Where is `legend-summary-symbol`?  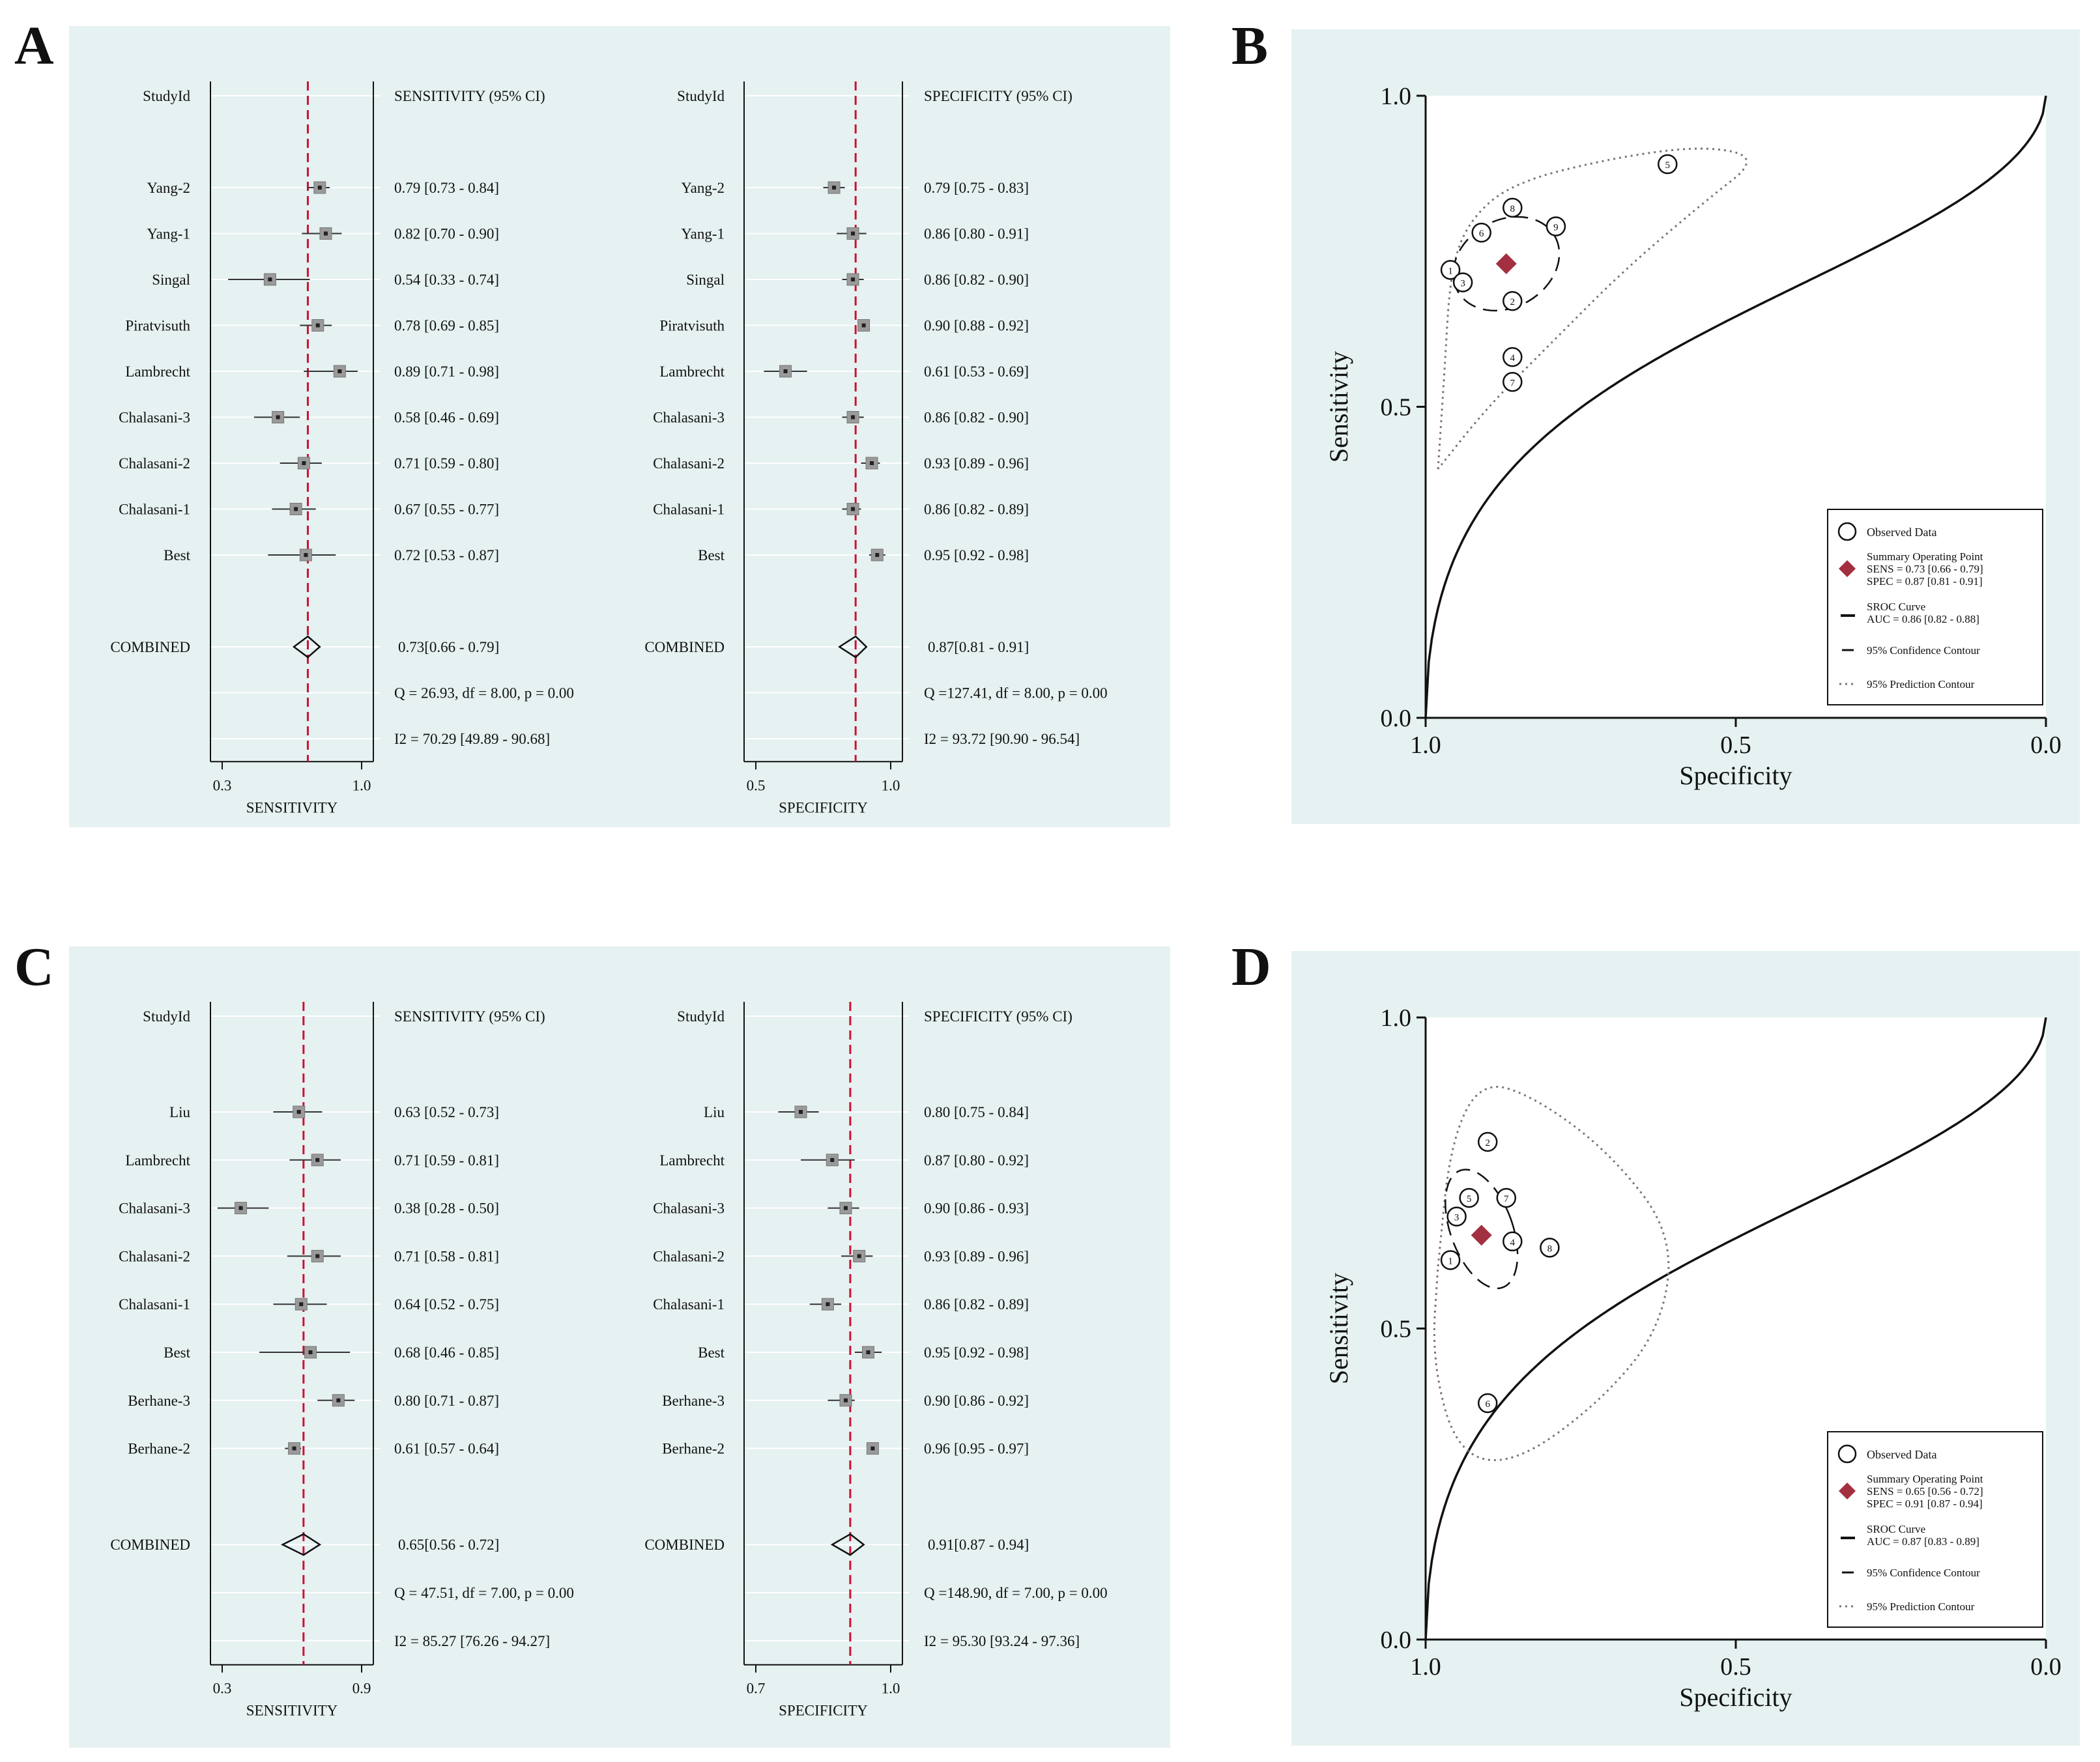 legend-summary-symbol is located at coordinates (1847, 1491).